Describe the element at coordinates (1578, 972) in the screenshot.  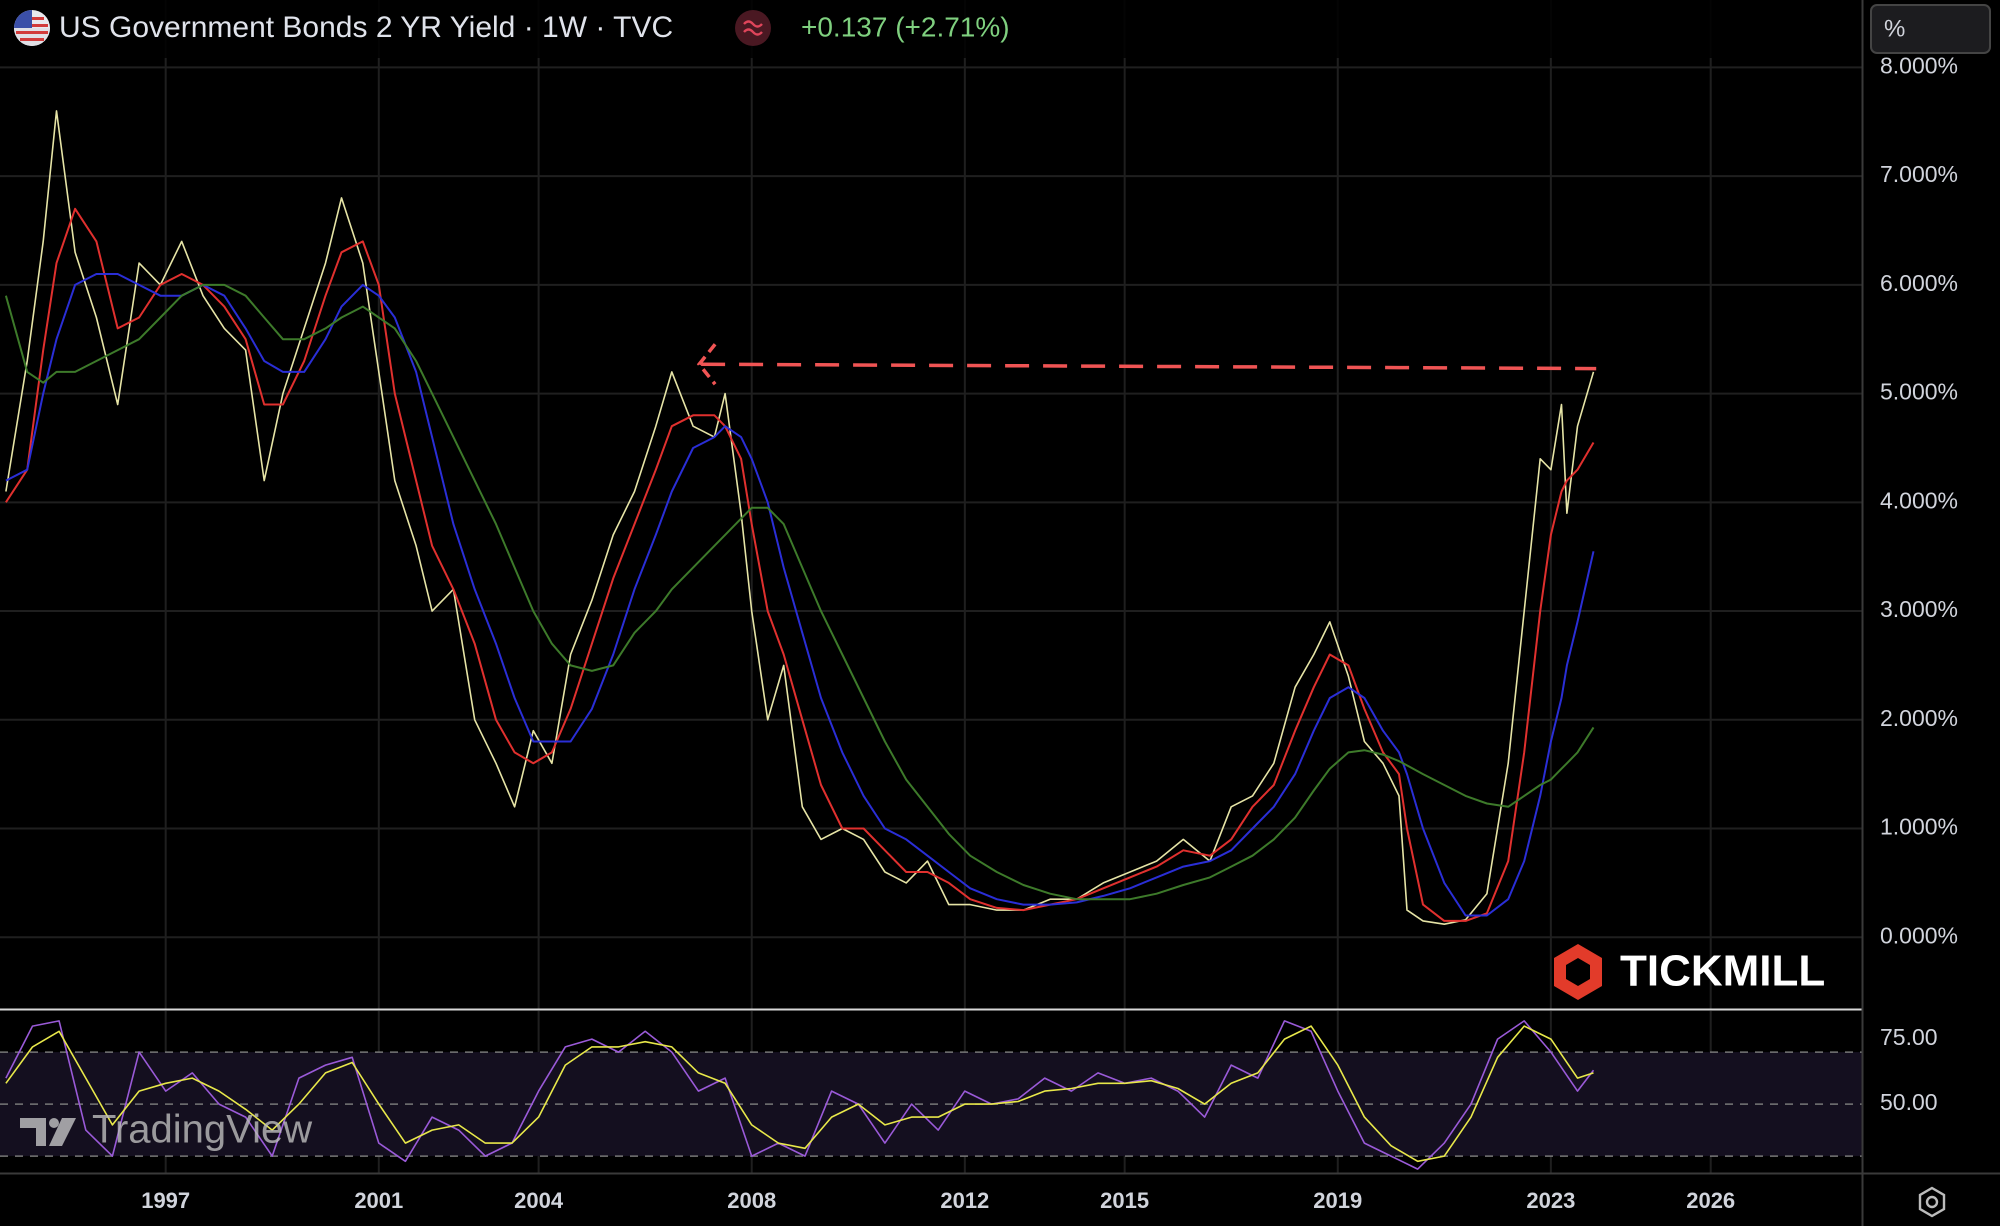
I see `broker-logo` at that location.